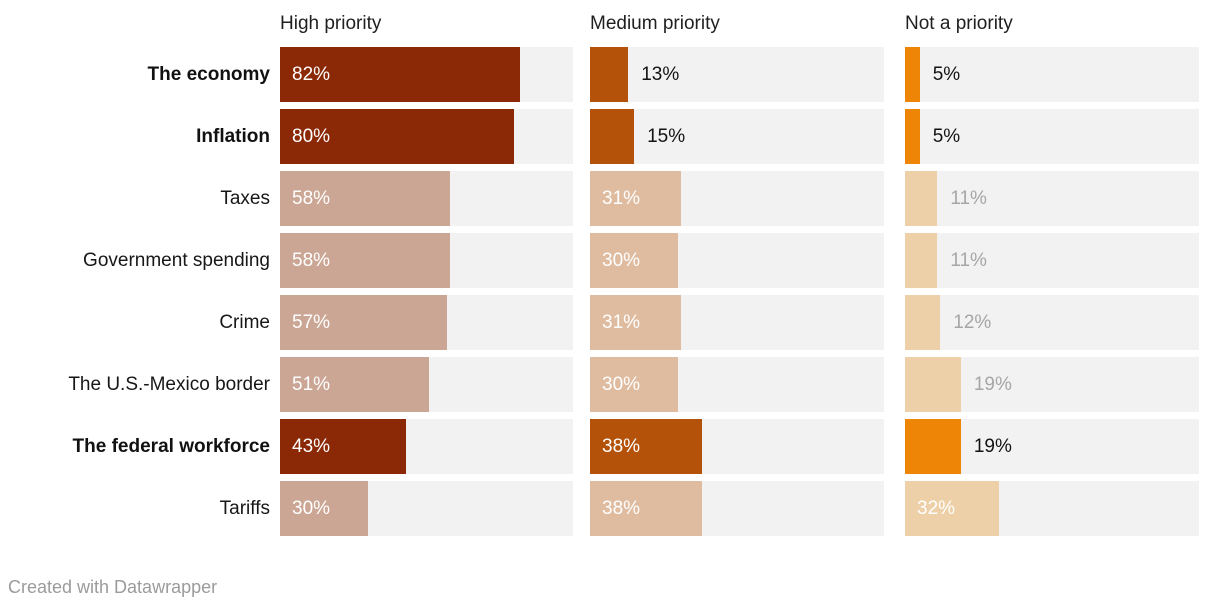 The height and width of the screenshot is (612, 1220). What do you see at coordinates (311, 136) in the screenshot?
I see `bar-value: 80%` at bounding box center [311, 136].